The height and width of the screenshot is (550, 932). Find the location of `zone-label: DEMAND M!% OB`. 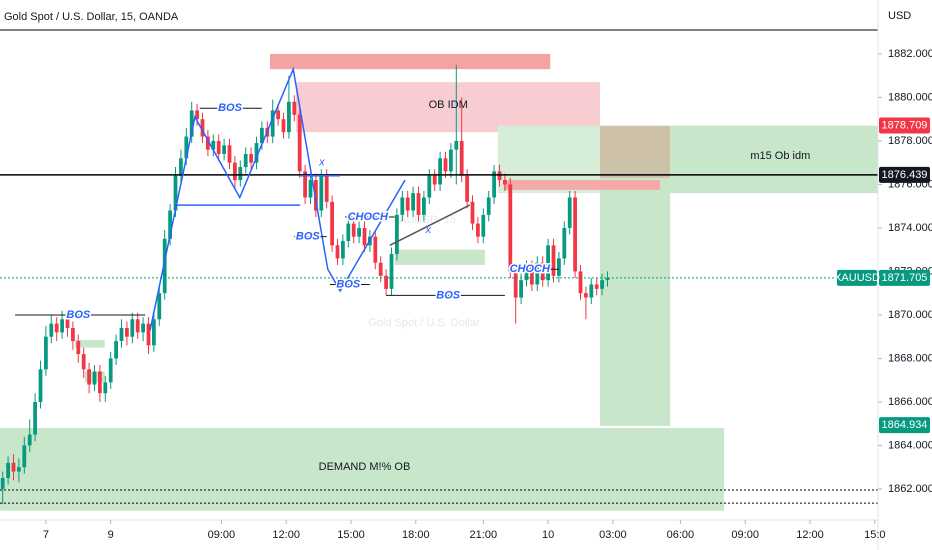

zone-label: DEMAND M!% OB is located at coordinates (365, 467).